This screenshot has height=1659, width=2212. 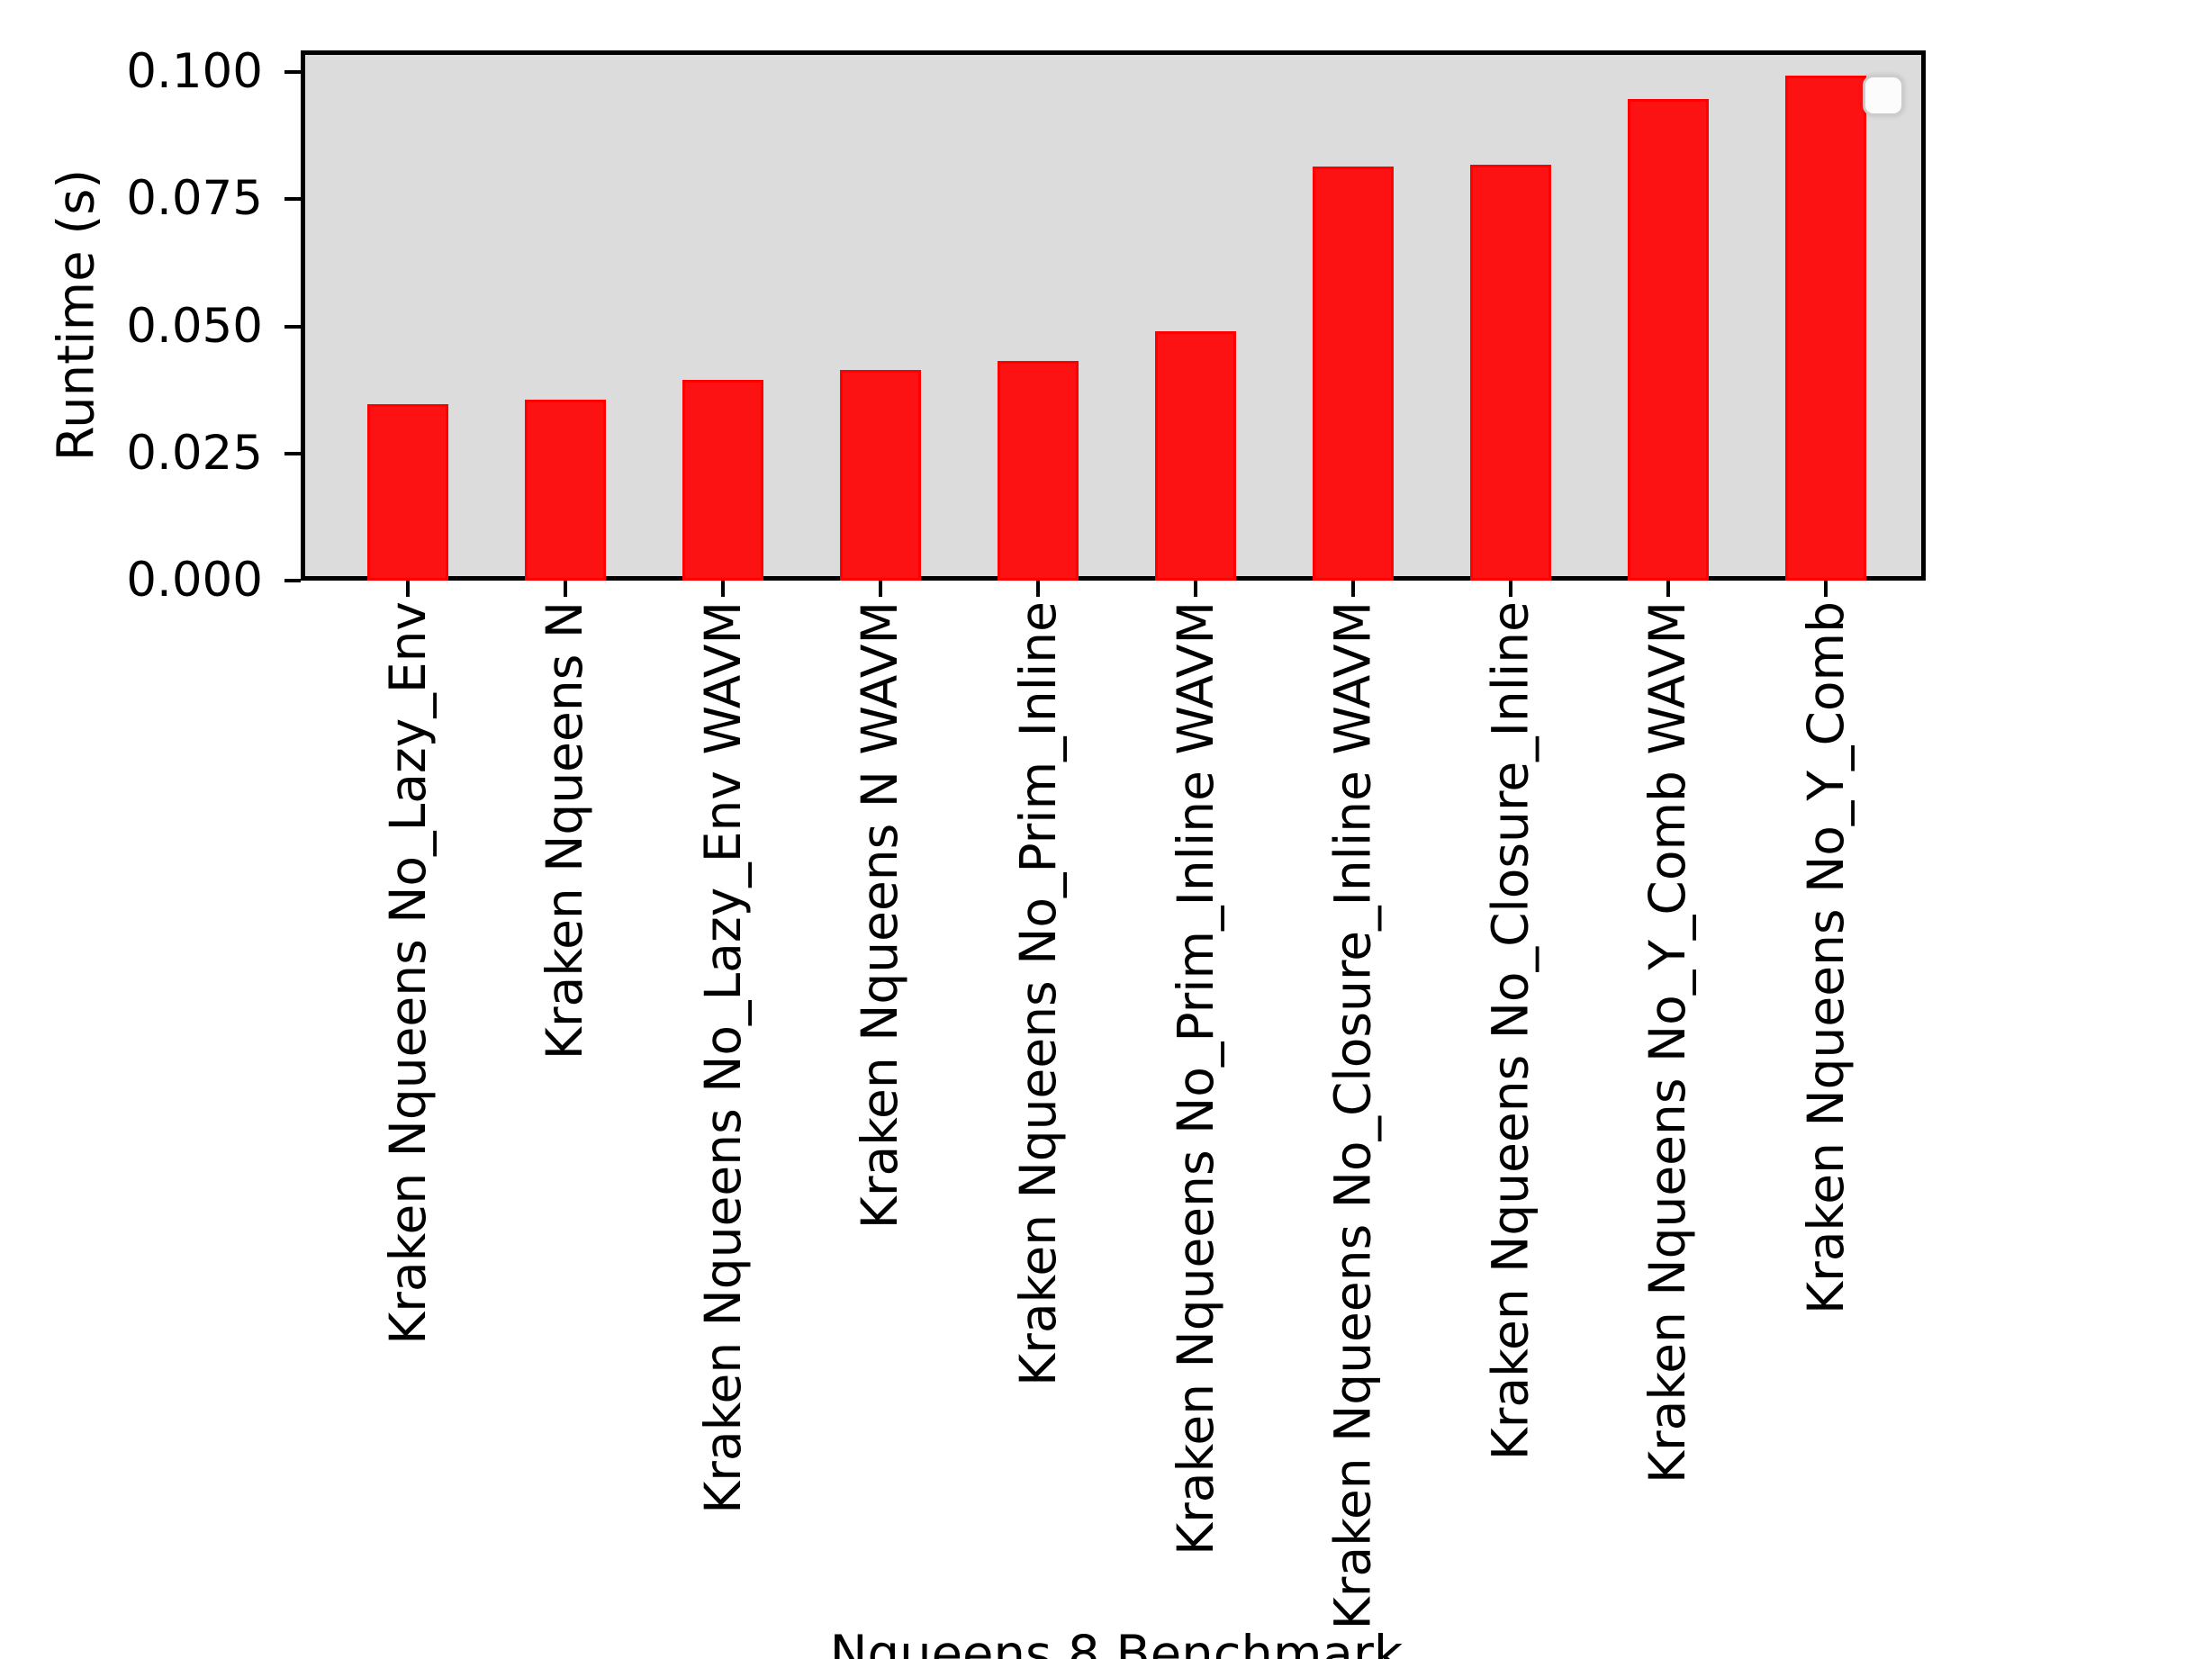 I want to click on x-tick-label: Kraken Nqueens No_Lazy_Env, so click(x=407, y=973).